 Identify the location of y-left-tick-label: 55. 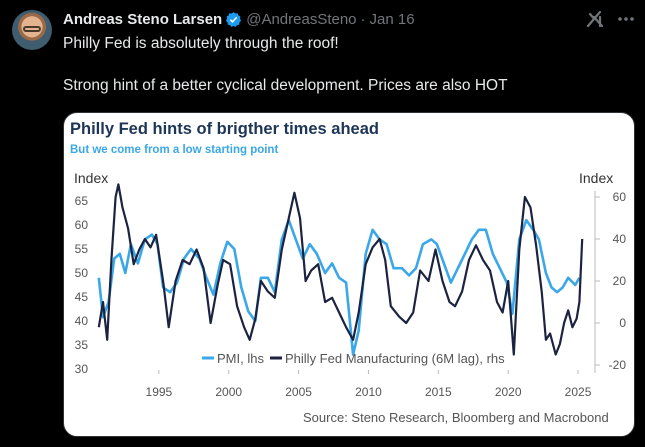
(82, 249).